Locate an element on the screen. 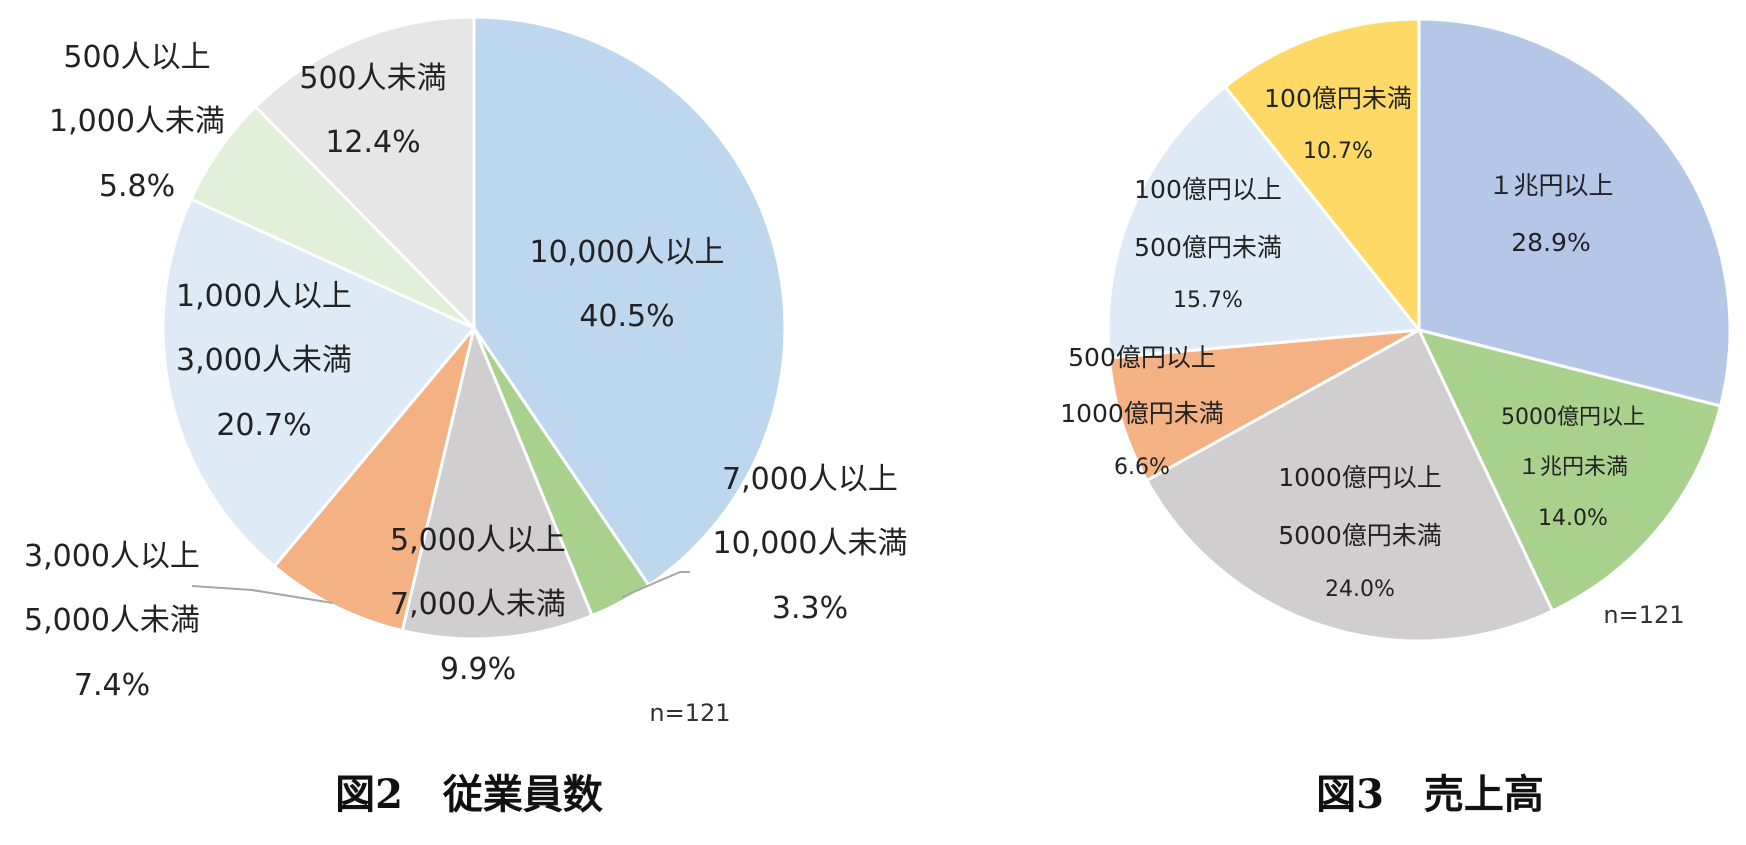 The image size is (1746, 845). slice-value-7000-10000: 3.3% is located at coordinates (810, 608).